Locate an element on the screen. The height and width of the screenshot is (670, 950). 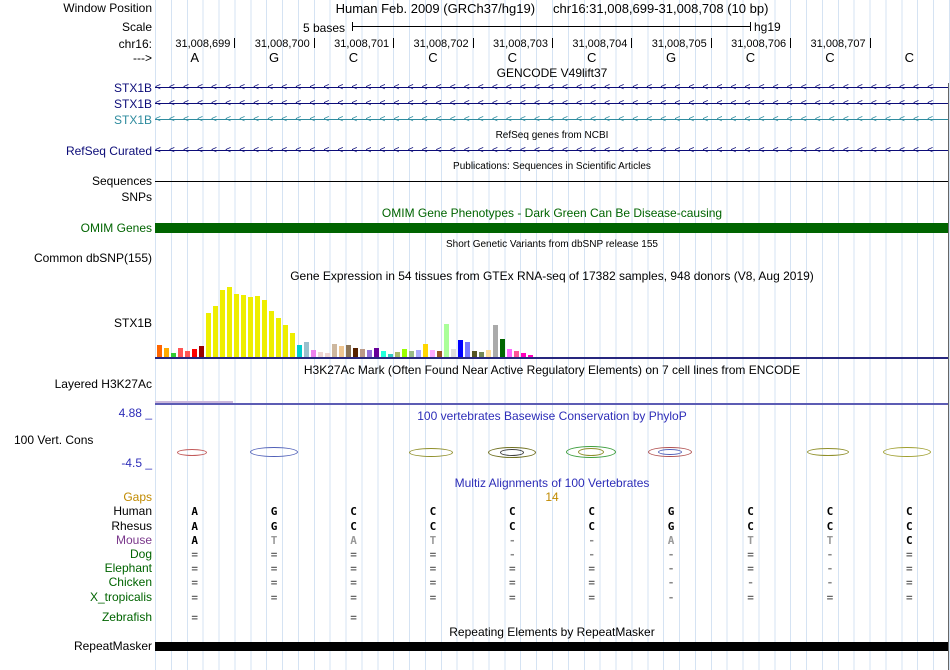
ruler-coordinate: 31,008,707 is located at coordinates (838, 44).